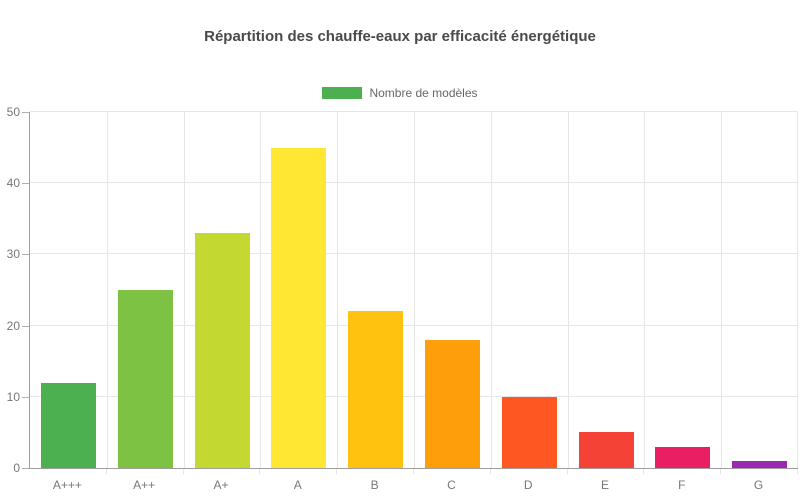 The height and width of the screenshot is (500, 800). What do you see at coordinates (529, 432) in the screenshot?
I see `bar-D` at bounding box center [529, 432].